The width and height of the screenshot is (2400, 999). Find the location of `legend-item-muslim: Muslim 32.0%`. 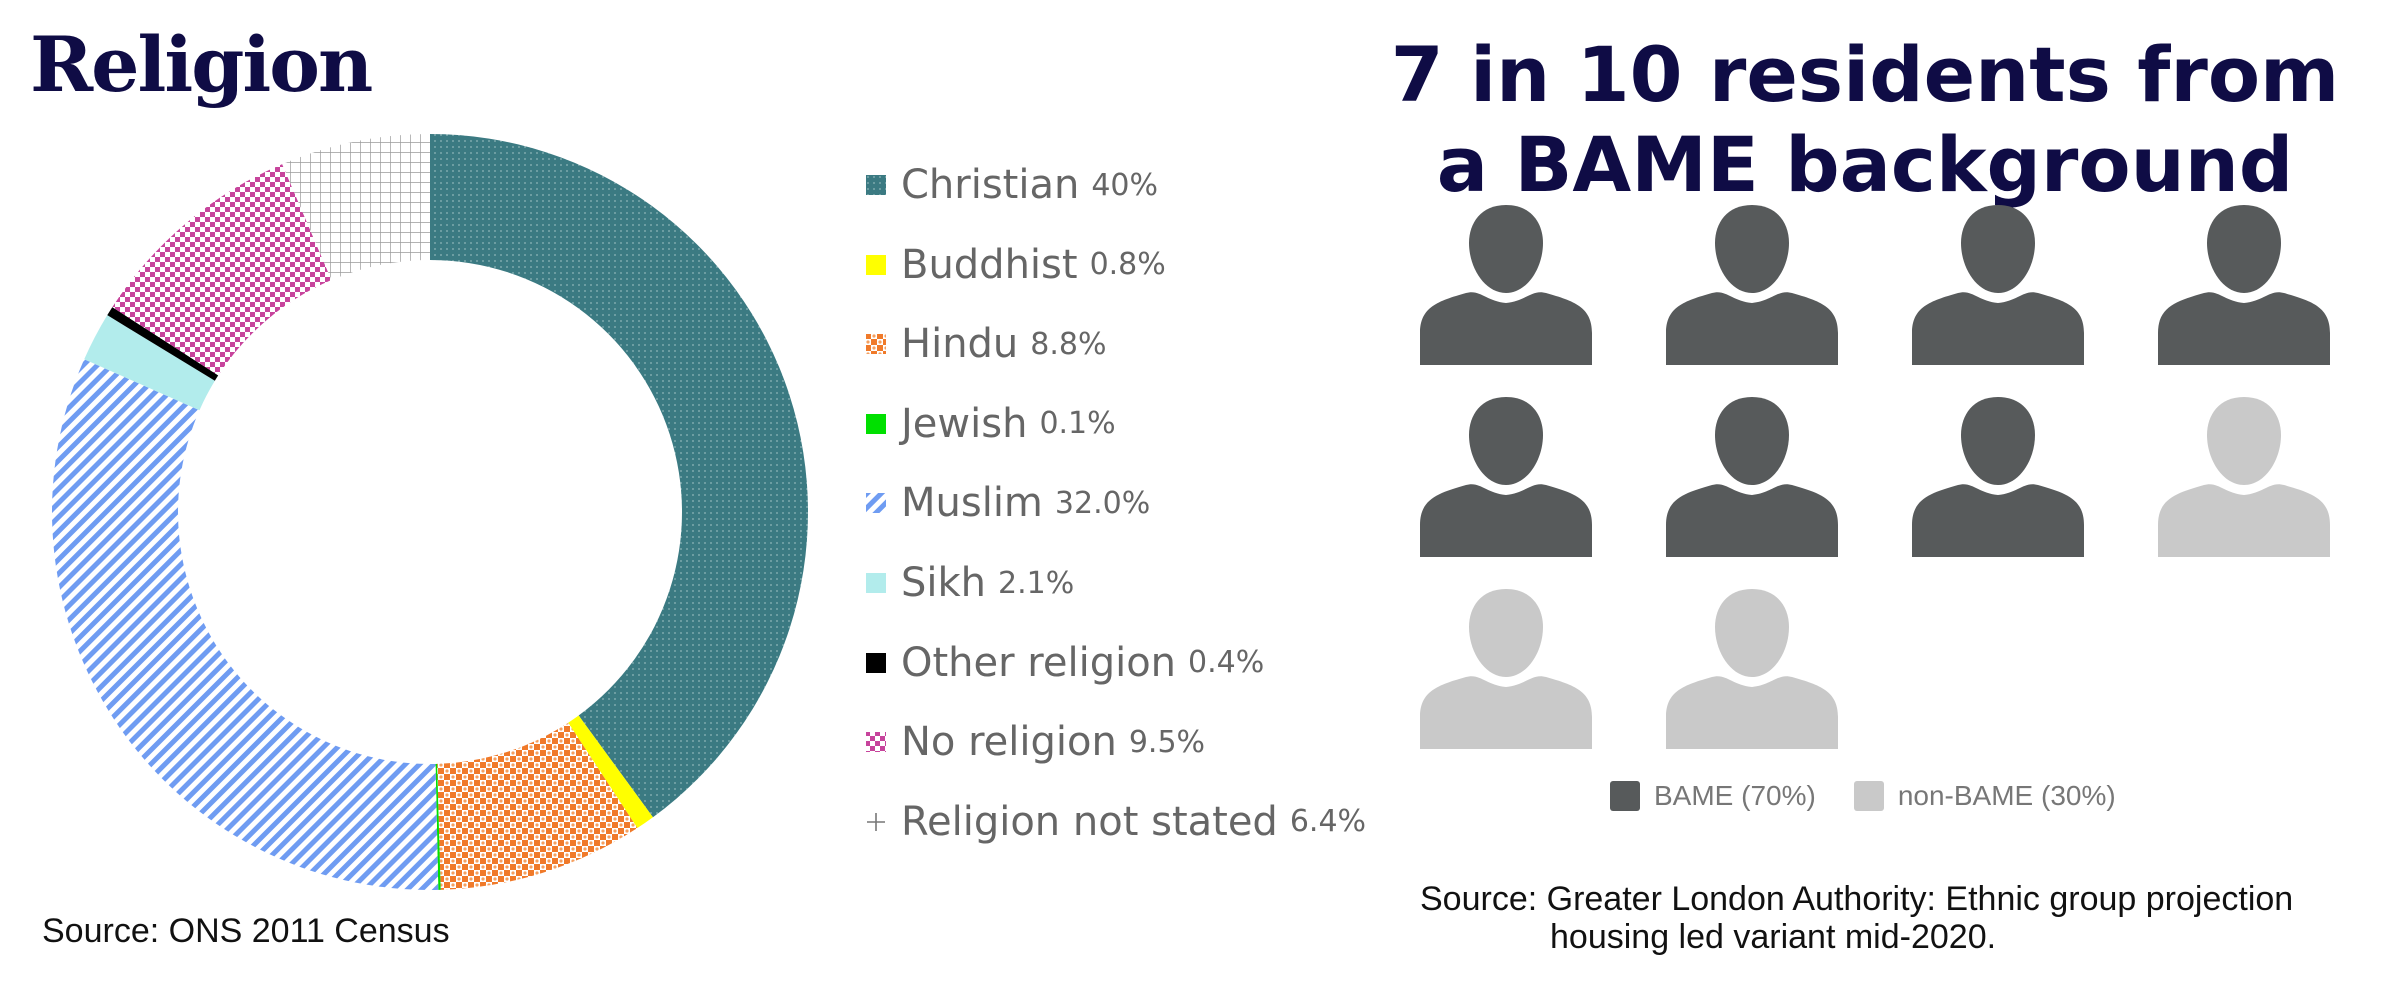

legend-item-muslim: Muslim 32.0% is located at coordinates (1007, 503).